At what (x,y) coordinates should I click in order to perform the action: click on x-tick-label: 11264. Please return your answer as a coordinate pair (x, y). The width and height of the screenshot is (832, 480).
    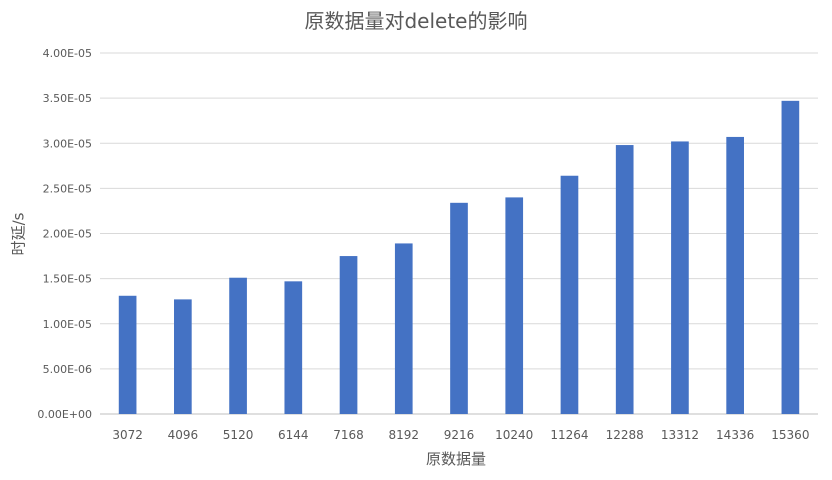
    Looking at the image, I should click on (569, 435).